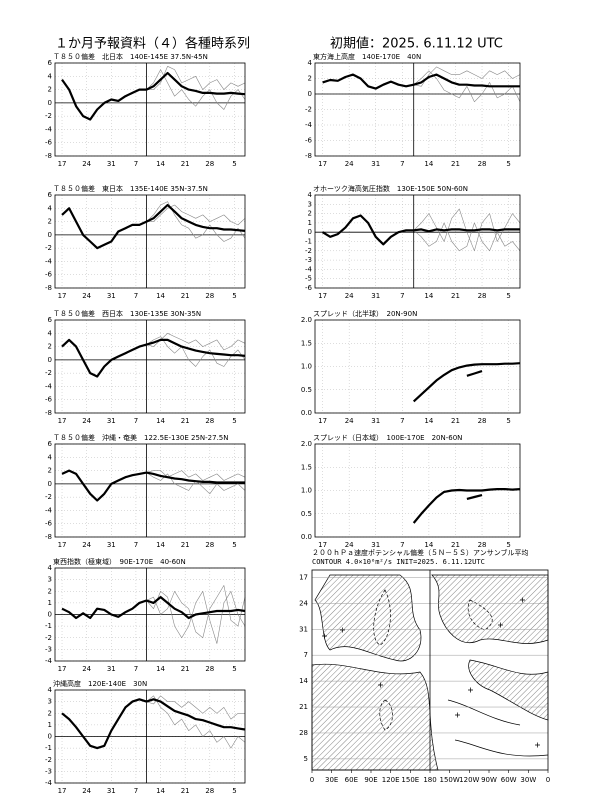 The width and height of the screenshot is (590, 808). I want to click on chart-title: Ｔ８５０偏差 沖縄・奄美 122.5E-130E 25N-27.5N, so click(141, 437).